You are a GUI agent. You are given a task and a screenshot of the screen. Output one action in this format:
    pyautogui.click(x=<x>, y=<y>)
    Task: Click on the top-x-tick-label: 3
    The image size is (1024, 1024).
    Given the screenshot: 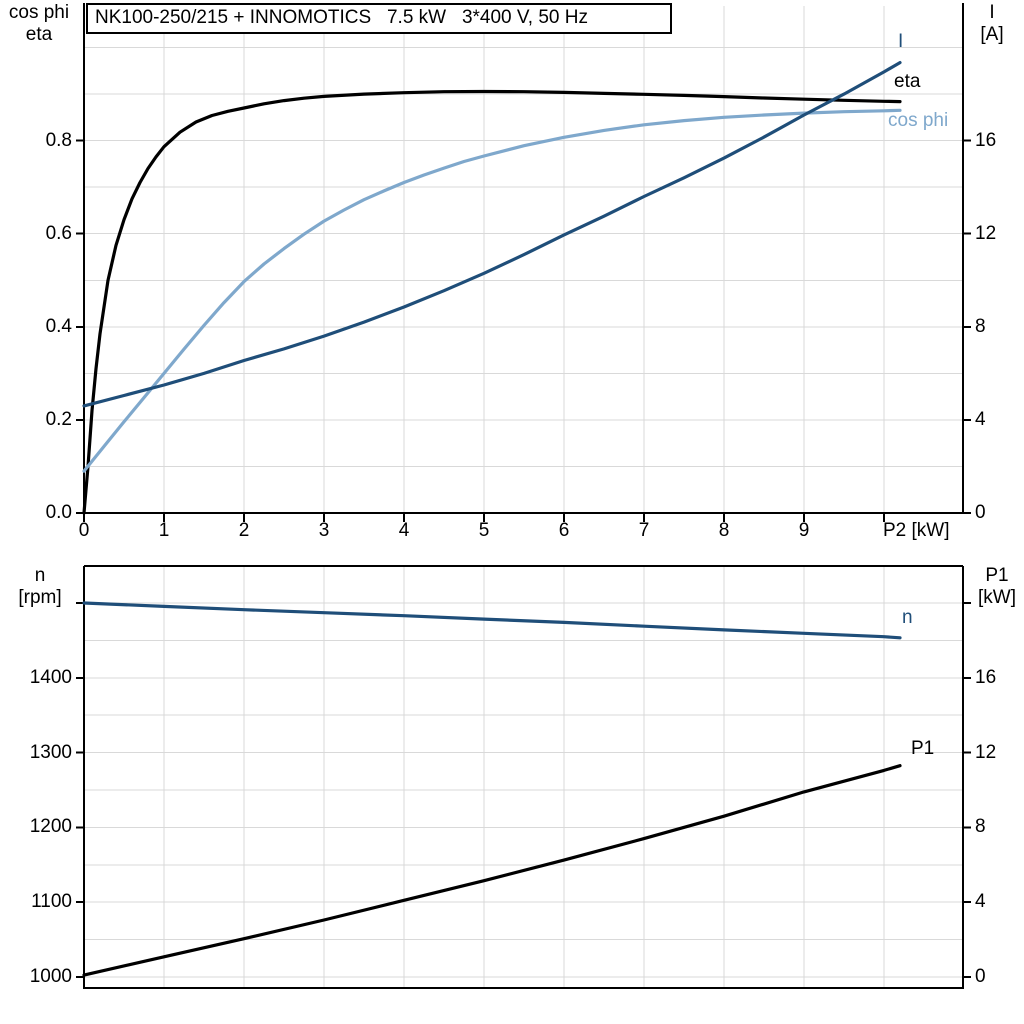 What is the action you would take?
    pyautogui.click(x=324, y=530)
    